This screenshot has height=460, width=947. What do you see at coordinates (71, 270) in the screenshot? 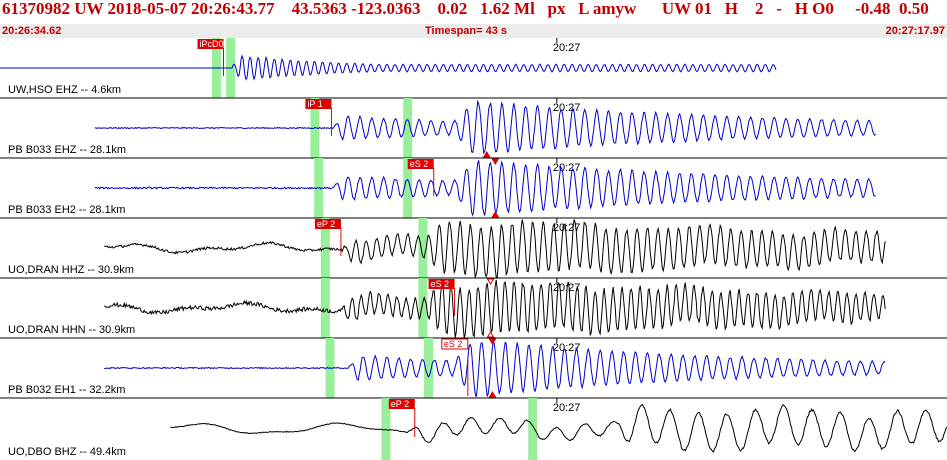
I see `station-label: UO,DRAN HHZ -- 30.9km` at bounding box center [71, 270].